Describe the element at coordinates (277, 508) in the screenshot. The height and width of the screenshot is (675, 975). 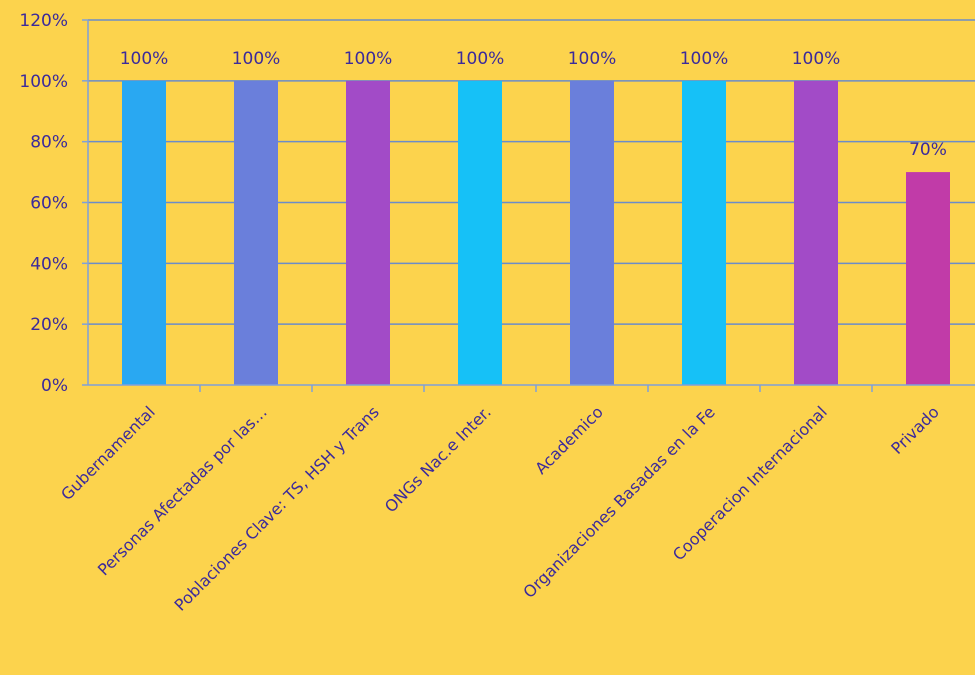
I see `category-label: Poblaciones Clave: TS, HSH y Trans` at that location.